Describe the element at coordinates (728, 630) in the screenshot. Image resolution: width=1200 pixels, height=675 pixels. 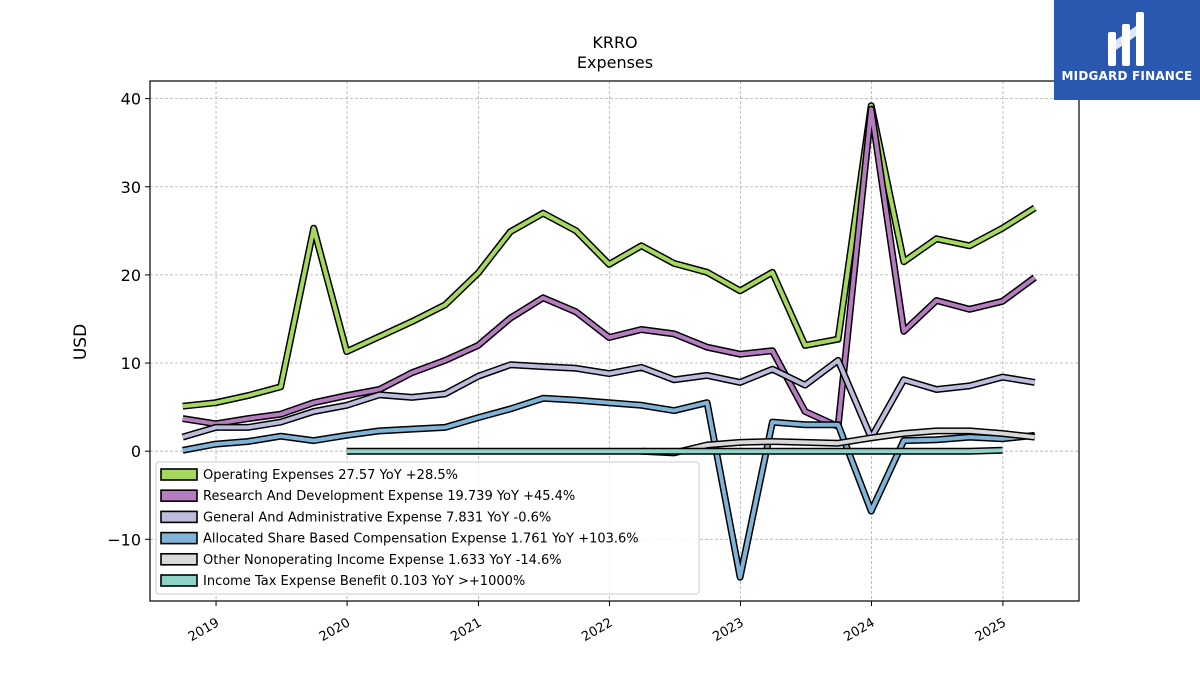
I see `x-tick-label: 2023` at that location.